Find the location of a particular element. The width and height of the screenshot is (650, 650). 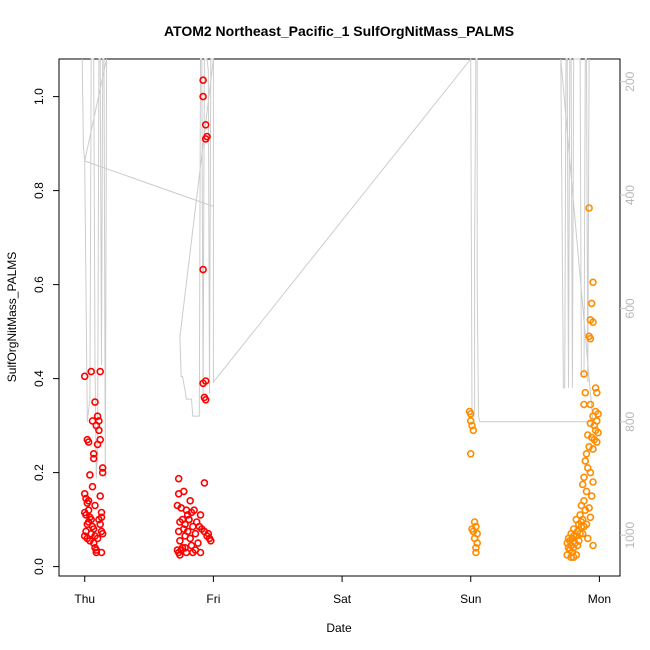

y-tick-label: 0.6 is located at coordinates (39, 284).